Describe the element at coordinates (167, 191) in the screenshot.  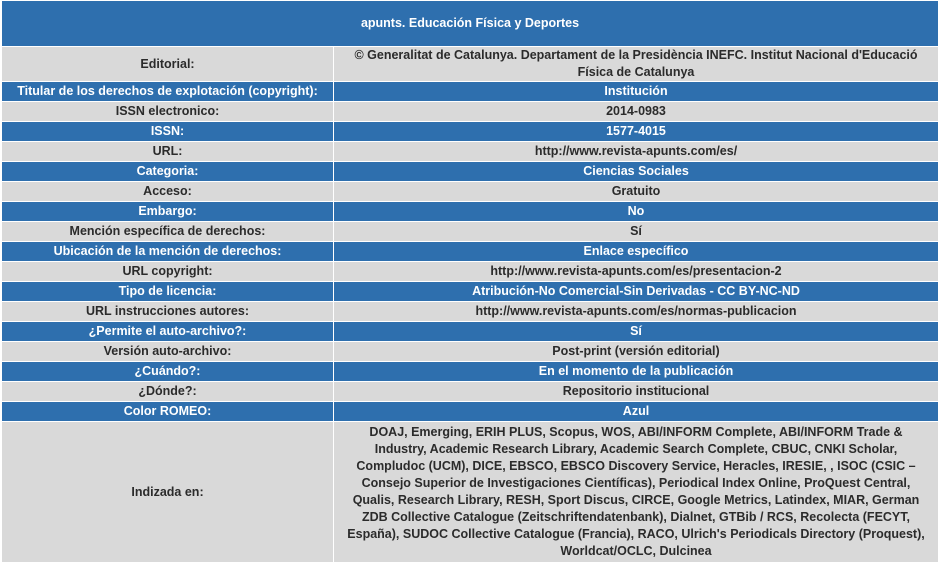
I see `row-label: Acceso:` at that location.